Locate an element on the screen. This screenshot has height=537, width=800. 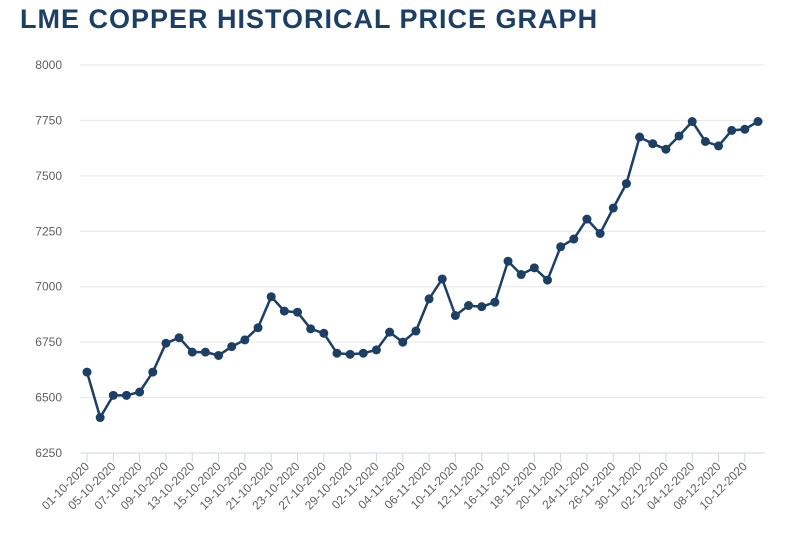
y-axis: 6250 6500 6750 7000 7250 7500 7750 8000 is located at coordinates (48, 259).